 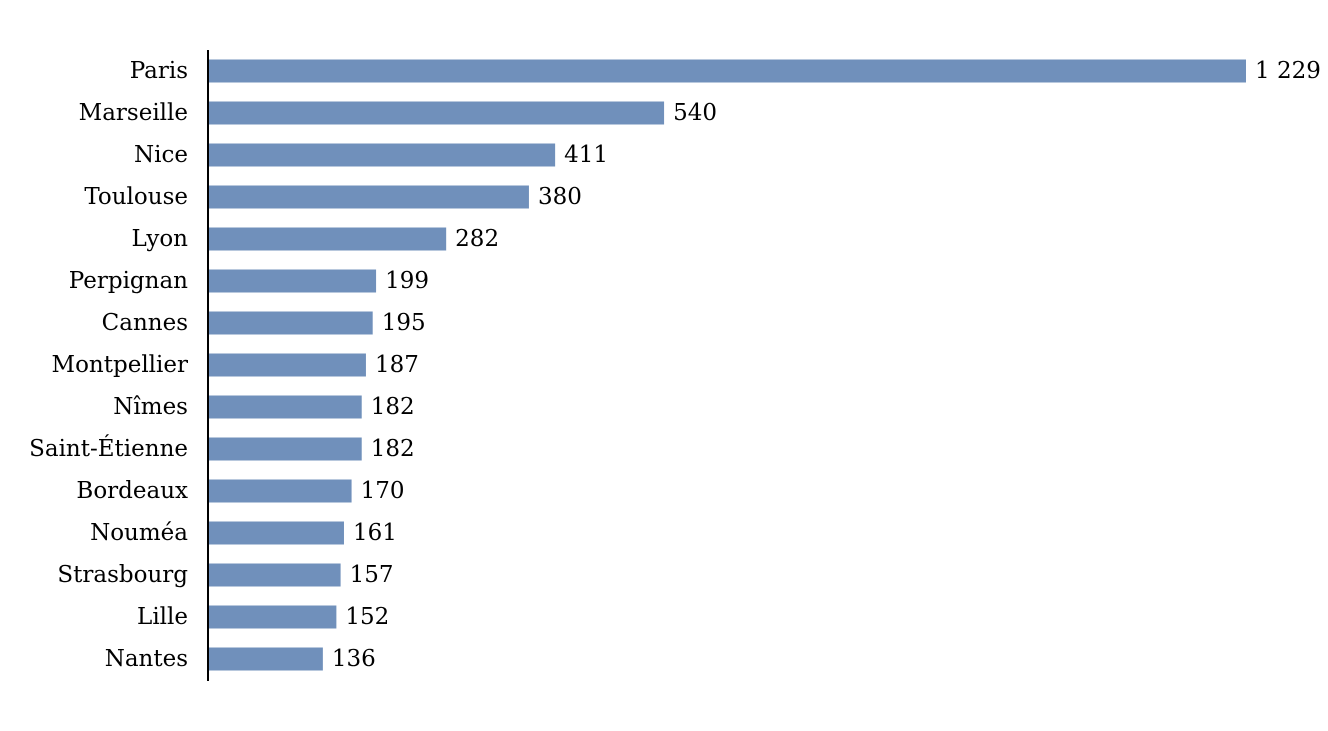 I want to click on value-label-nantes: 136, so click(x=354, y=659).